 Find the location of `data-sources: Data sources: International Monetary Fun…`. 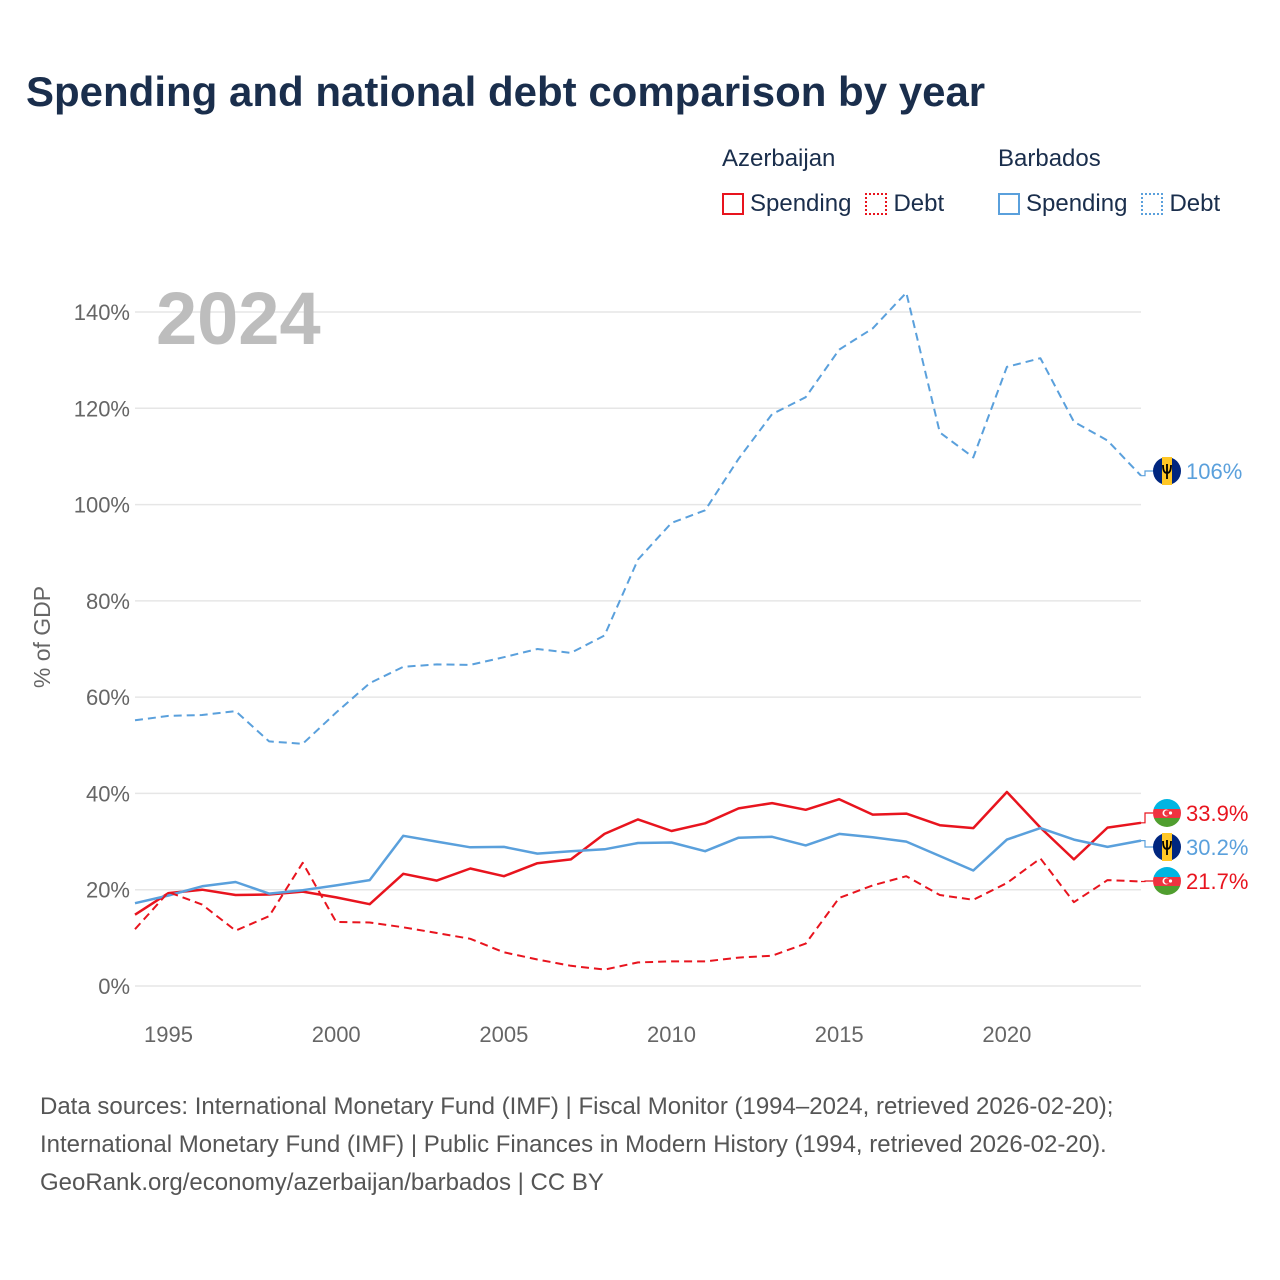

data-sources: Data sources: International Monetary Fun… is located at coordinates (576, 1145).